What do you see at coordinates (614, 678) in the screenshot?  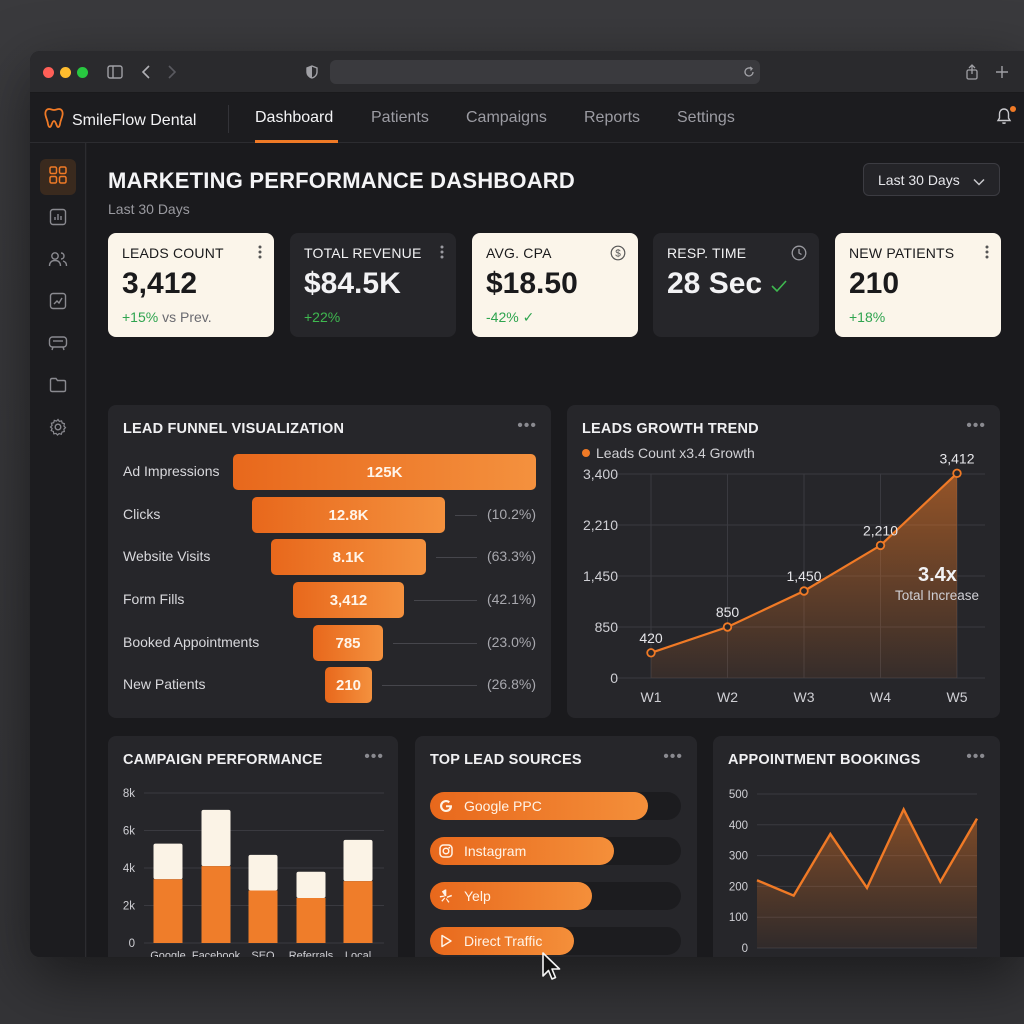 I see `y-tick-label: 0` at bounding box center [614, 678].